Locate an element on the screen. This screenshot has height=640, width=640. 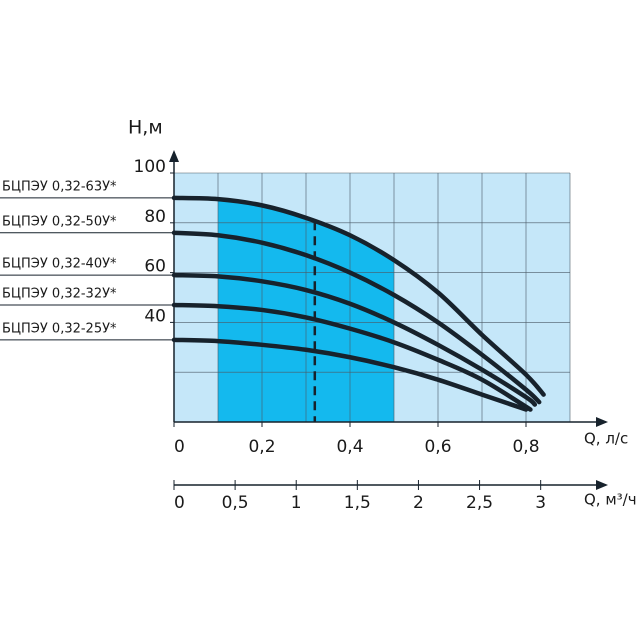
x-tick-label: 0 is located at coordinates (179, 447).